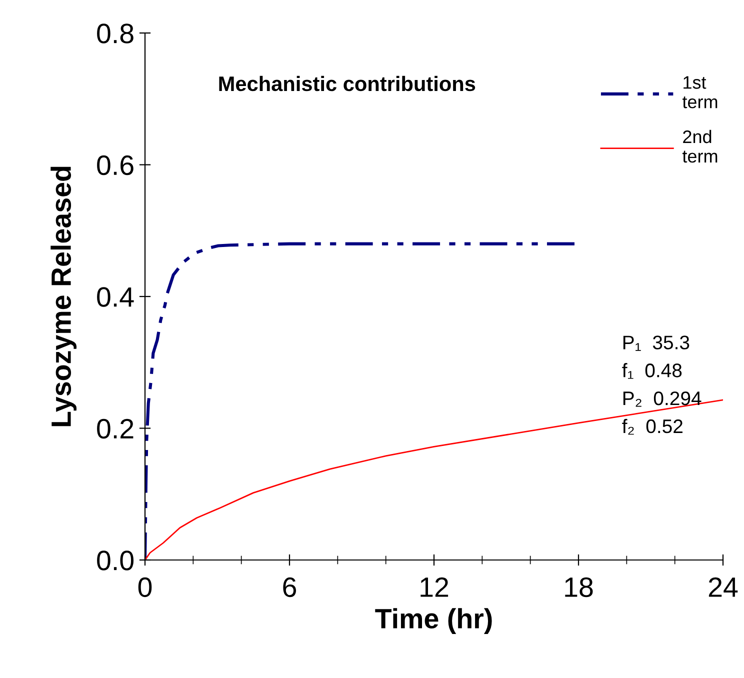  What do you see at coordinates (662, 399) in the screenshot?
I see `annotation: P₂ 0.294` at bounding box center [662, 399].